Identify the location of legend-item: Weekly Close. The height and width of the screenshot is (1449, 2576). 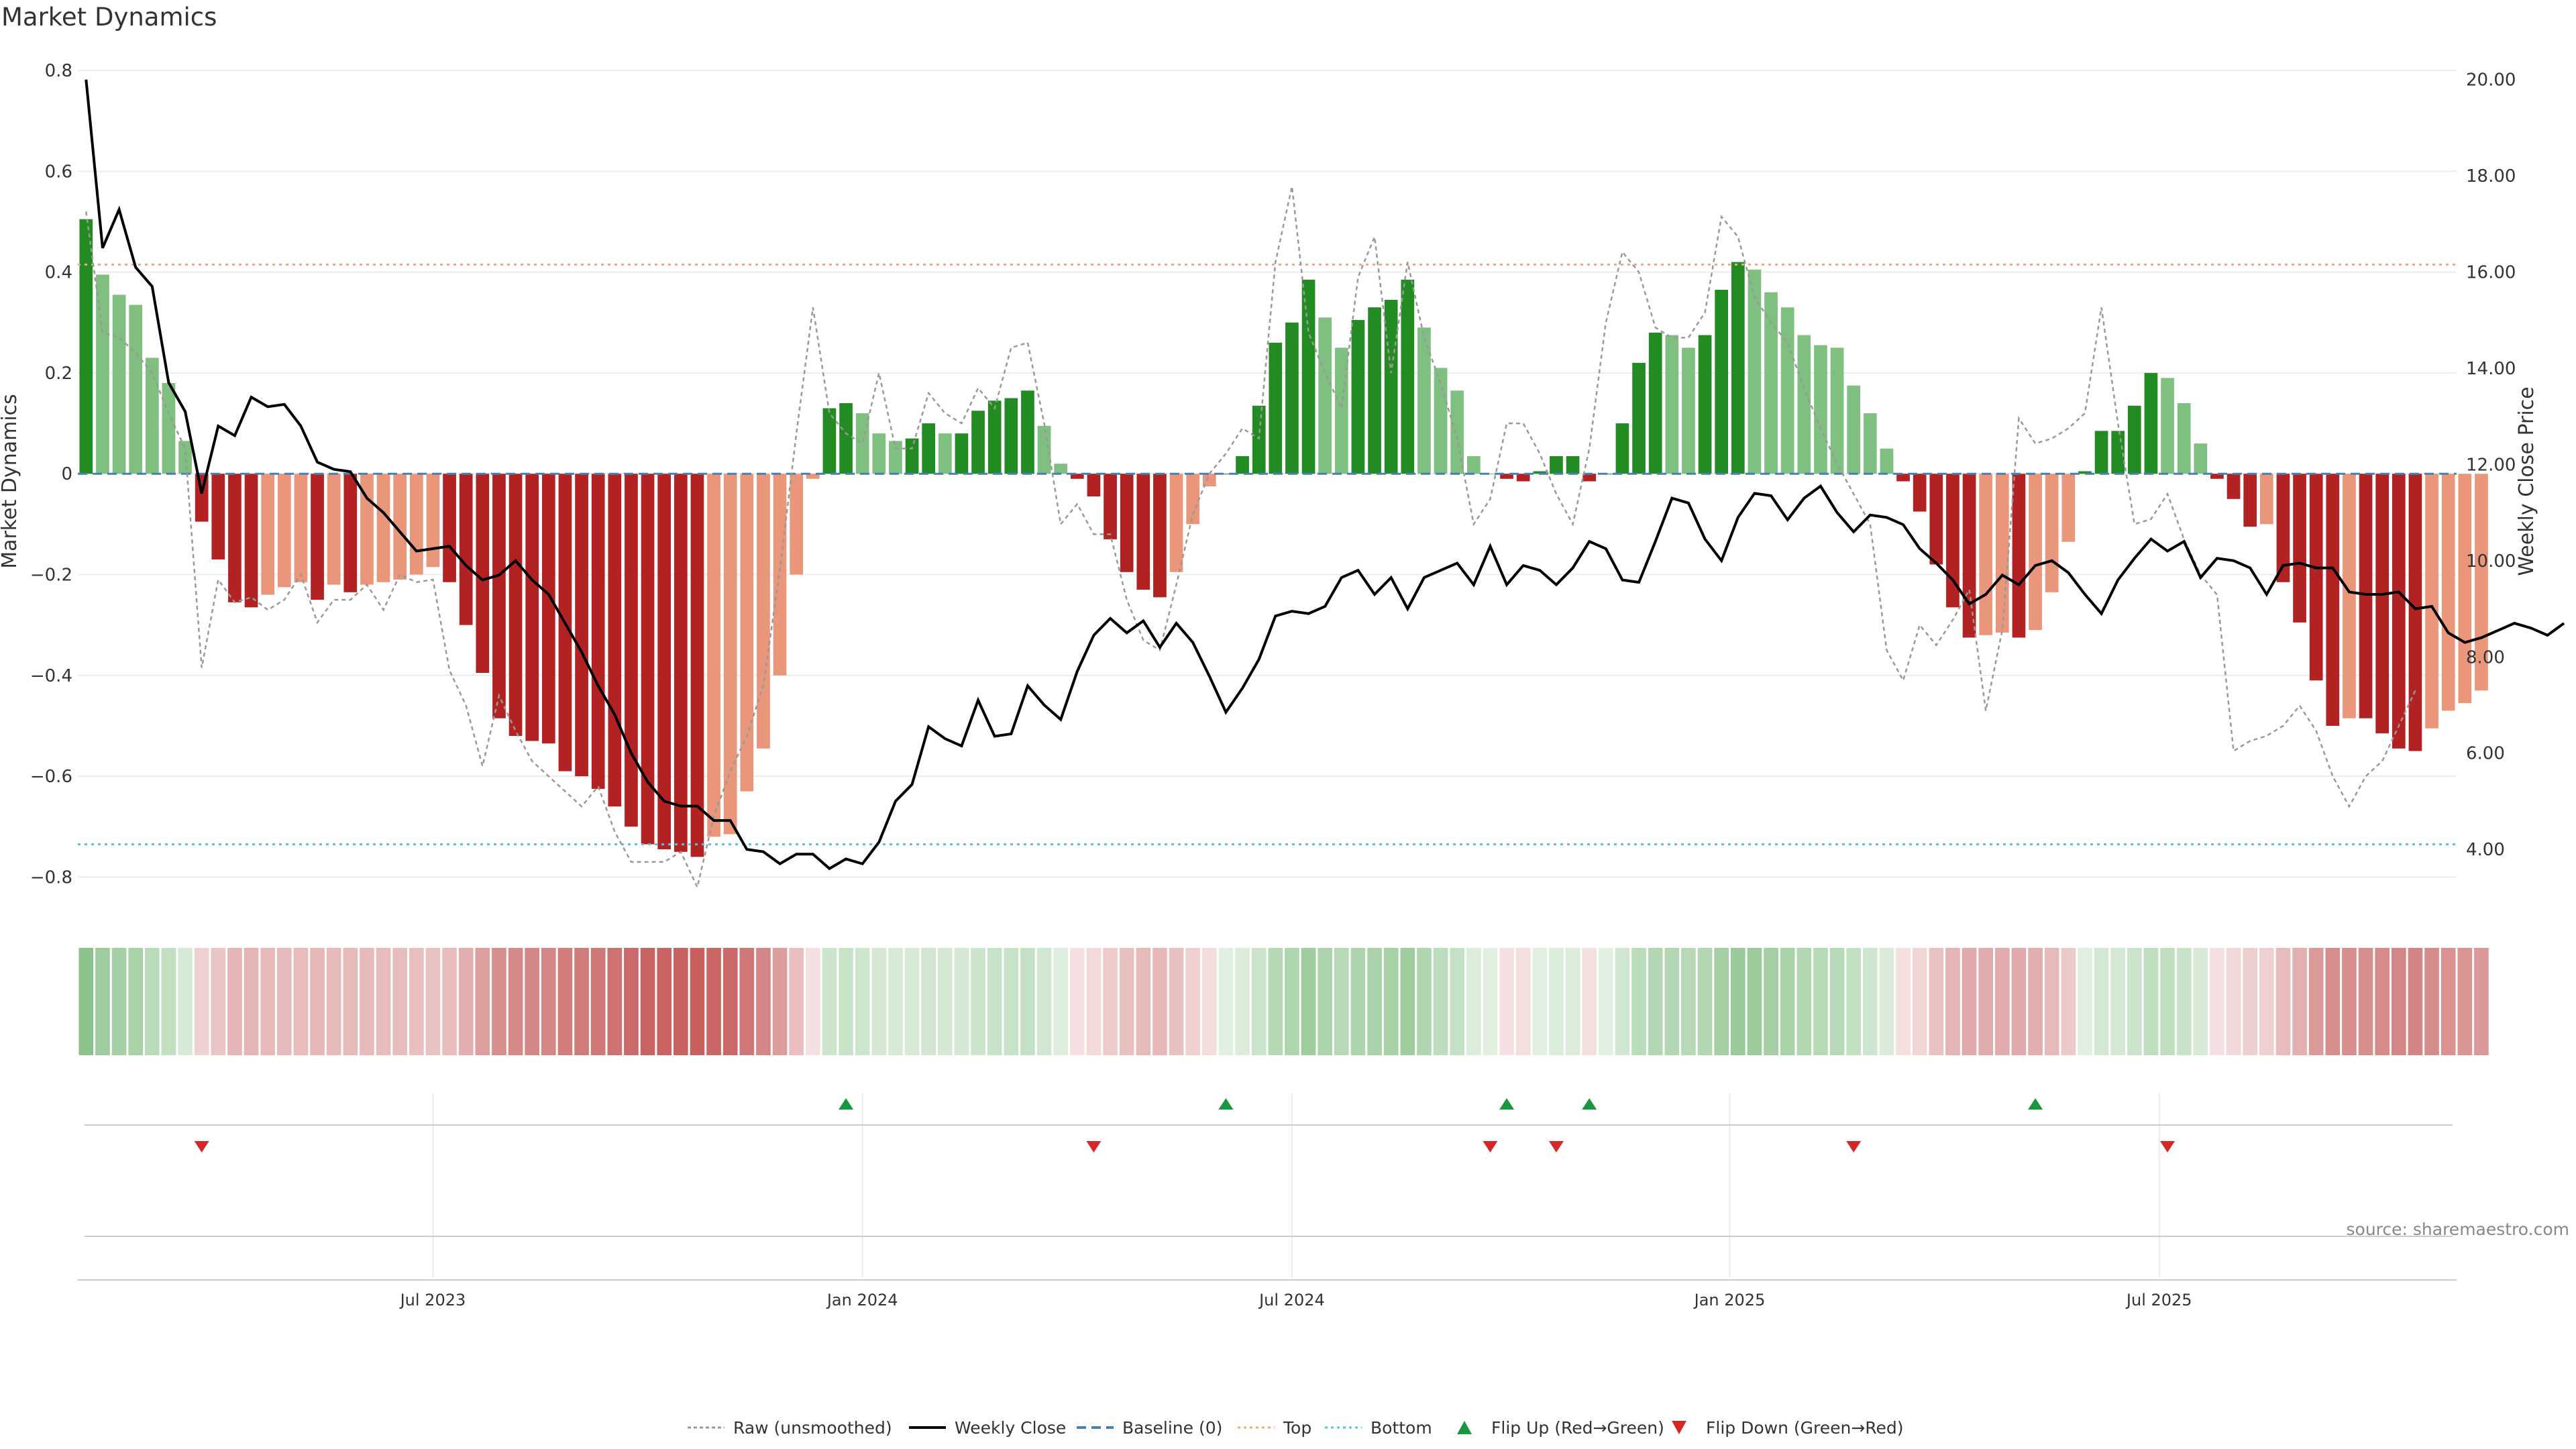
(987, 1428).